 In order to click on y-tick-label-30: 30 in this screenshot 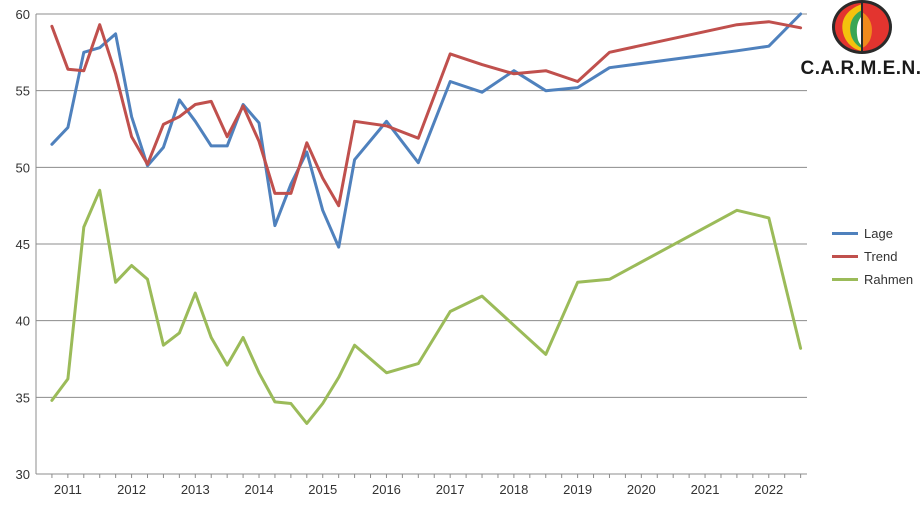, I will do `click(23, 474)`.